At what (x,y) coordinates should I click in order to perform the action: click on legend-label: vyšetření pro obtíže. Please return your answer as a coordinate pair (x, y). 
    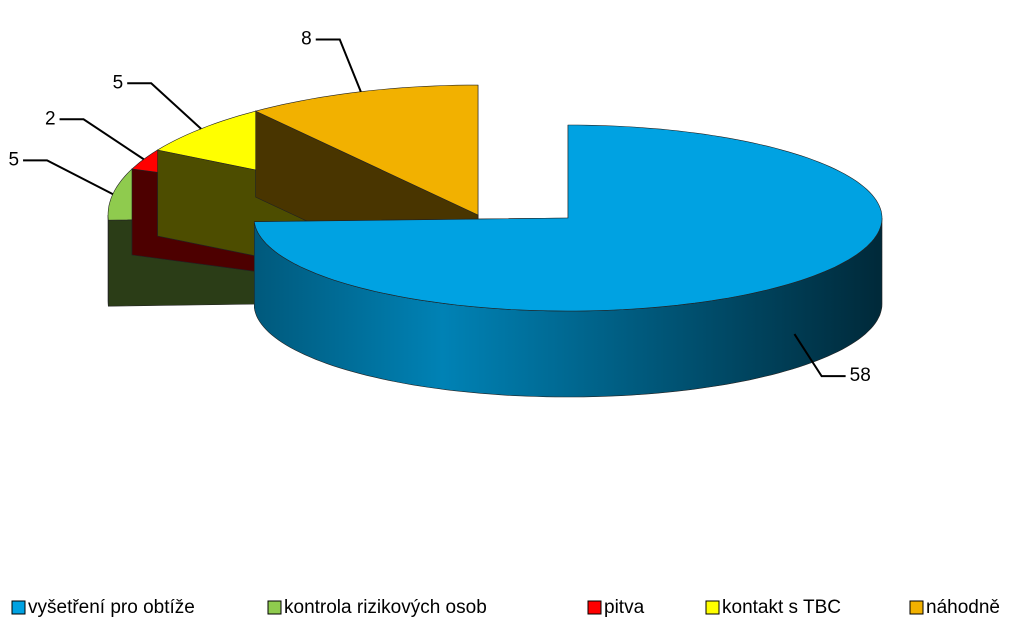
    Looking at the image, I should click on (111, 607).